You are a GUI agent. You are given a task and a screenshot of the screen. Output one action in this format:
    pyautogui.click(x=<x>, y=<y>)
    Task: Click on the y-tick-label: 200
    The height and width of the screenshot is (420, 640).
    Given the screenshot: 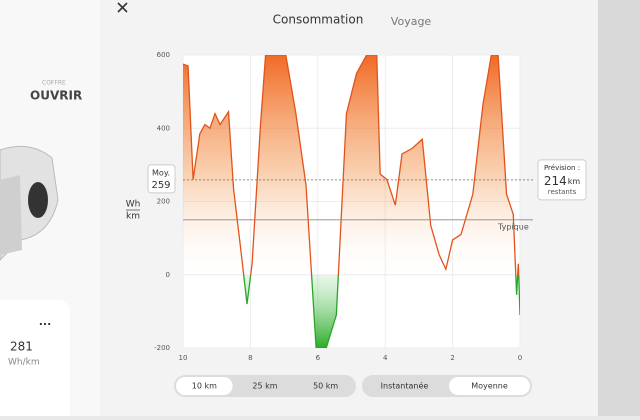 What is the action you would take?
    pyautogui.click(x=163, y=202)
    